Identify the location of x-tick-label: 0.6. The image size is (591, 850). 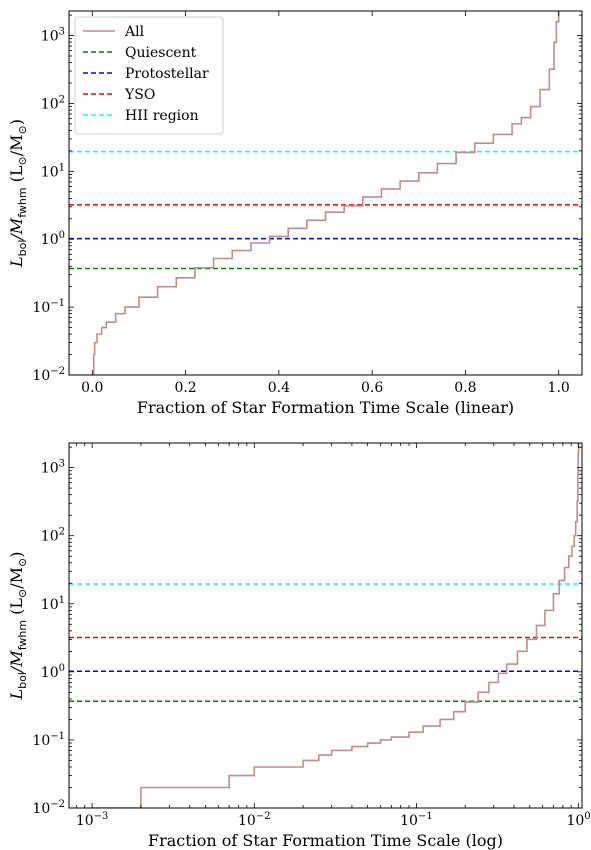
(372, 388).